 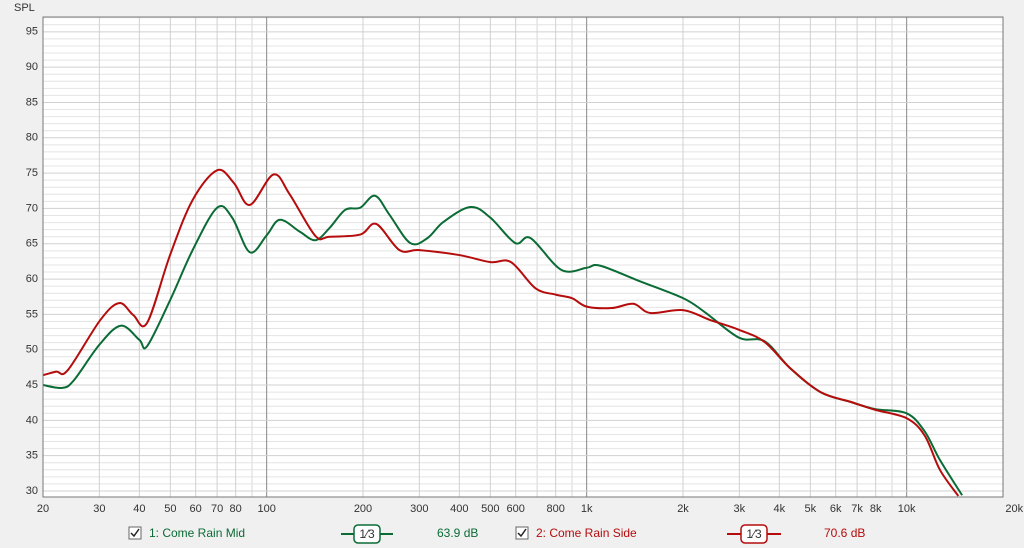 I want to click on x-tick-label: 60, so click(x=196, y=509).